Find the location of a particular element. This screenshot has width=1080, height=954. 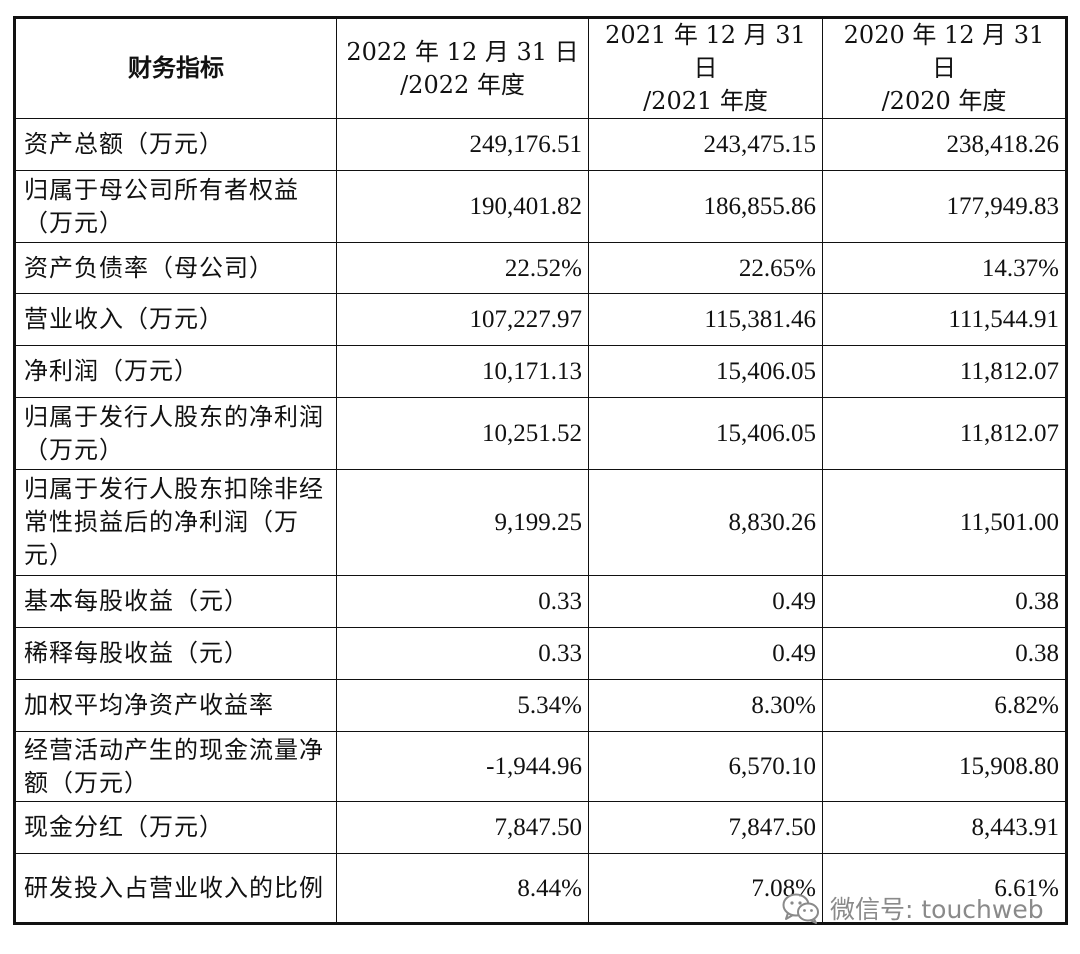

row-label: 归属于发行人股东扣除非经常性损益后的净利润（万元） is located at coordinates (175, 522).